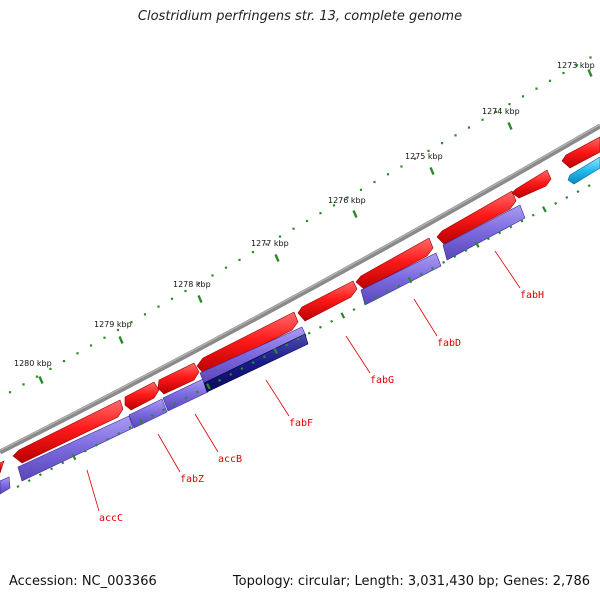 The image size is (600, 600). What do you see at coordinates (192, 284) in the screenshot?
I see `kbp-tick-label: 1278 kbp` at bounding box center [192, 284].